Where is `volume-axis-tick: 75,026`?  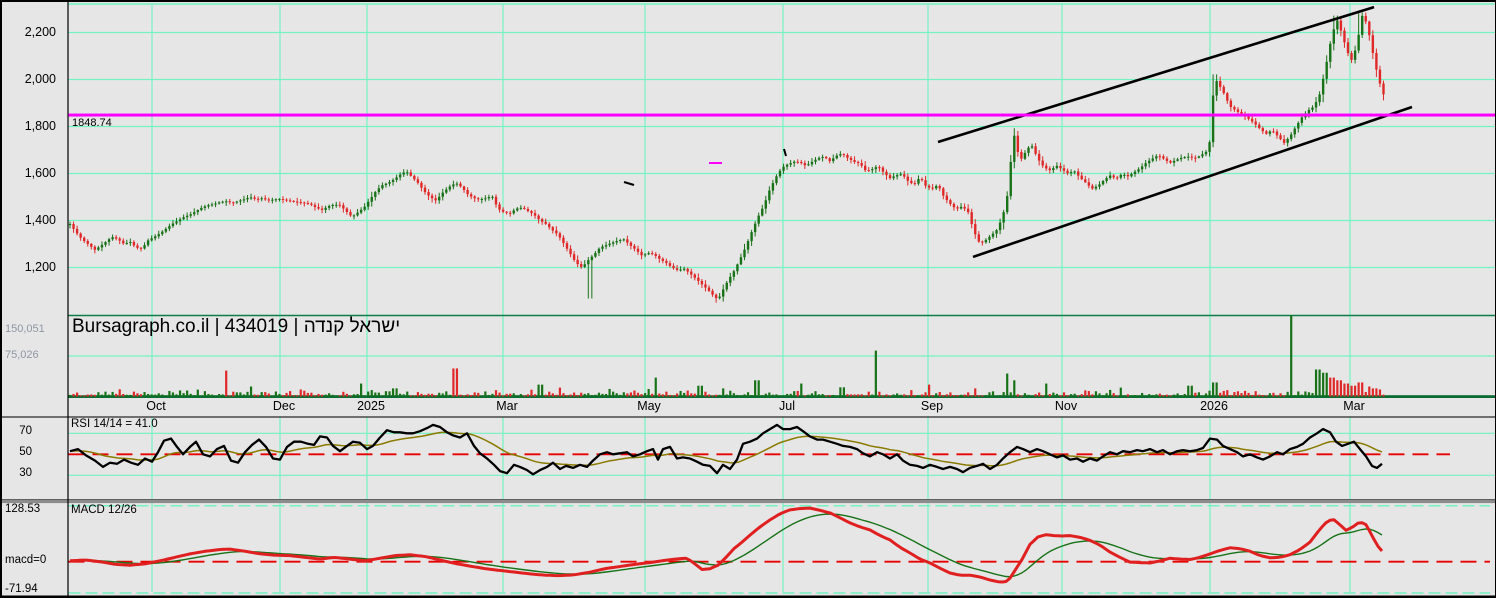
volume-axis-tick: 75,026 is located at coordinates (22, 354).